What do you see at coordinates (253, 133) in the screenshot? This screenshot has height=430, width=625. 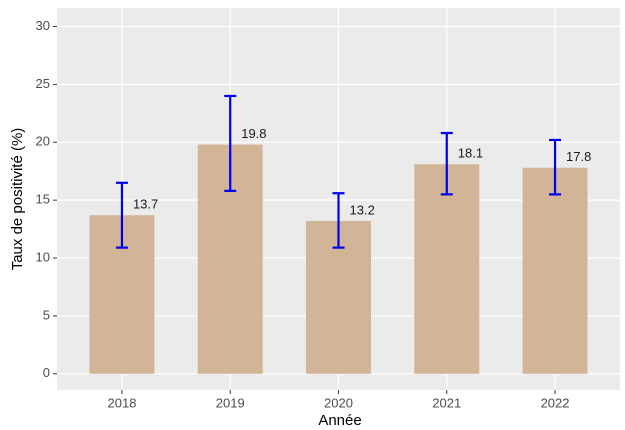 I see `data-label: 19.8` at bounding box center [253, 133].